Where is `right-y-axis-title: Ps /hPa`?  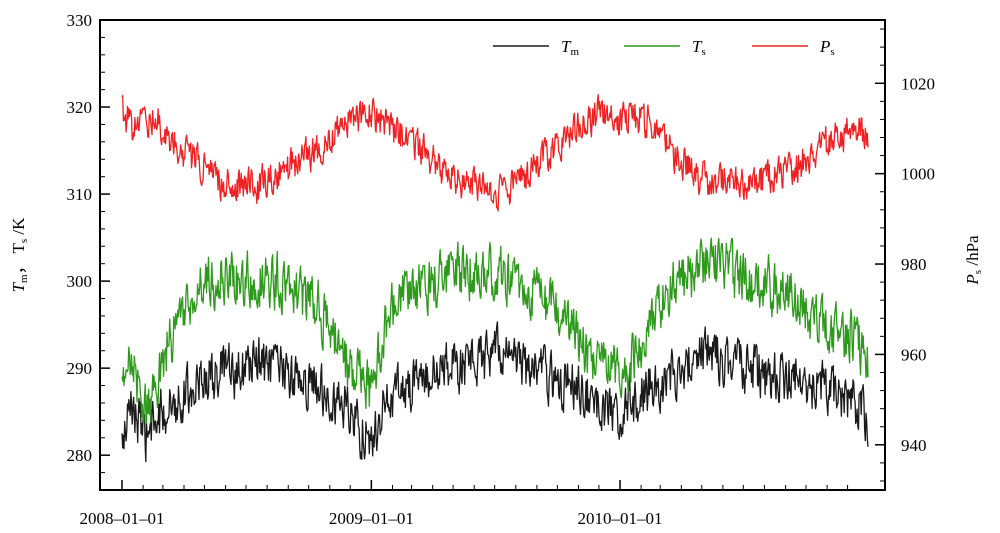
right-y-axis-title: Ps /hPa is located at coordinates (973, 260).